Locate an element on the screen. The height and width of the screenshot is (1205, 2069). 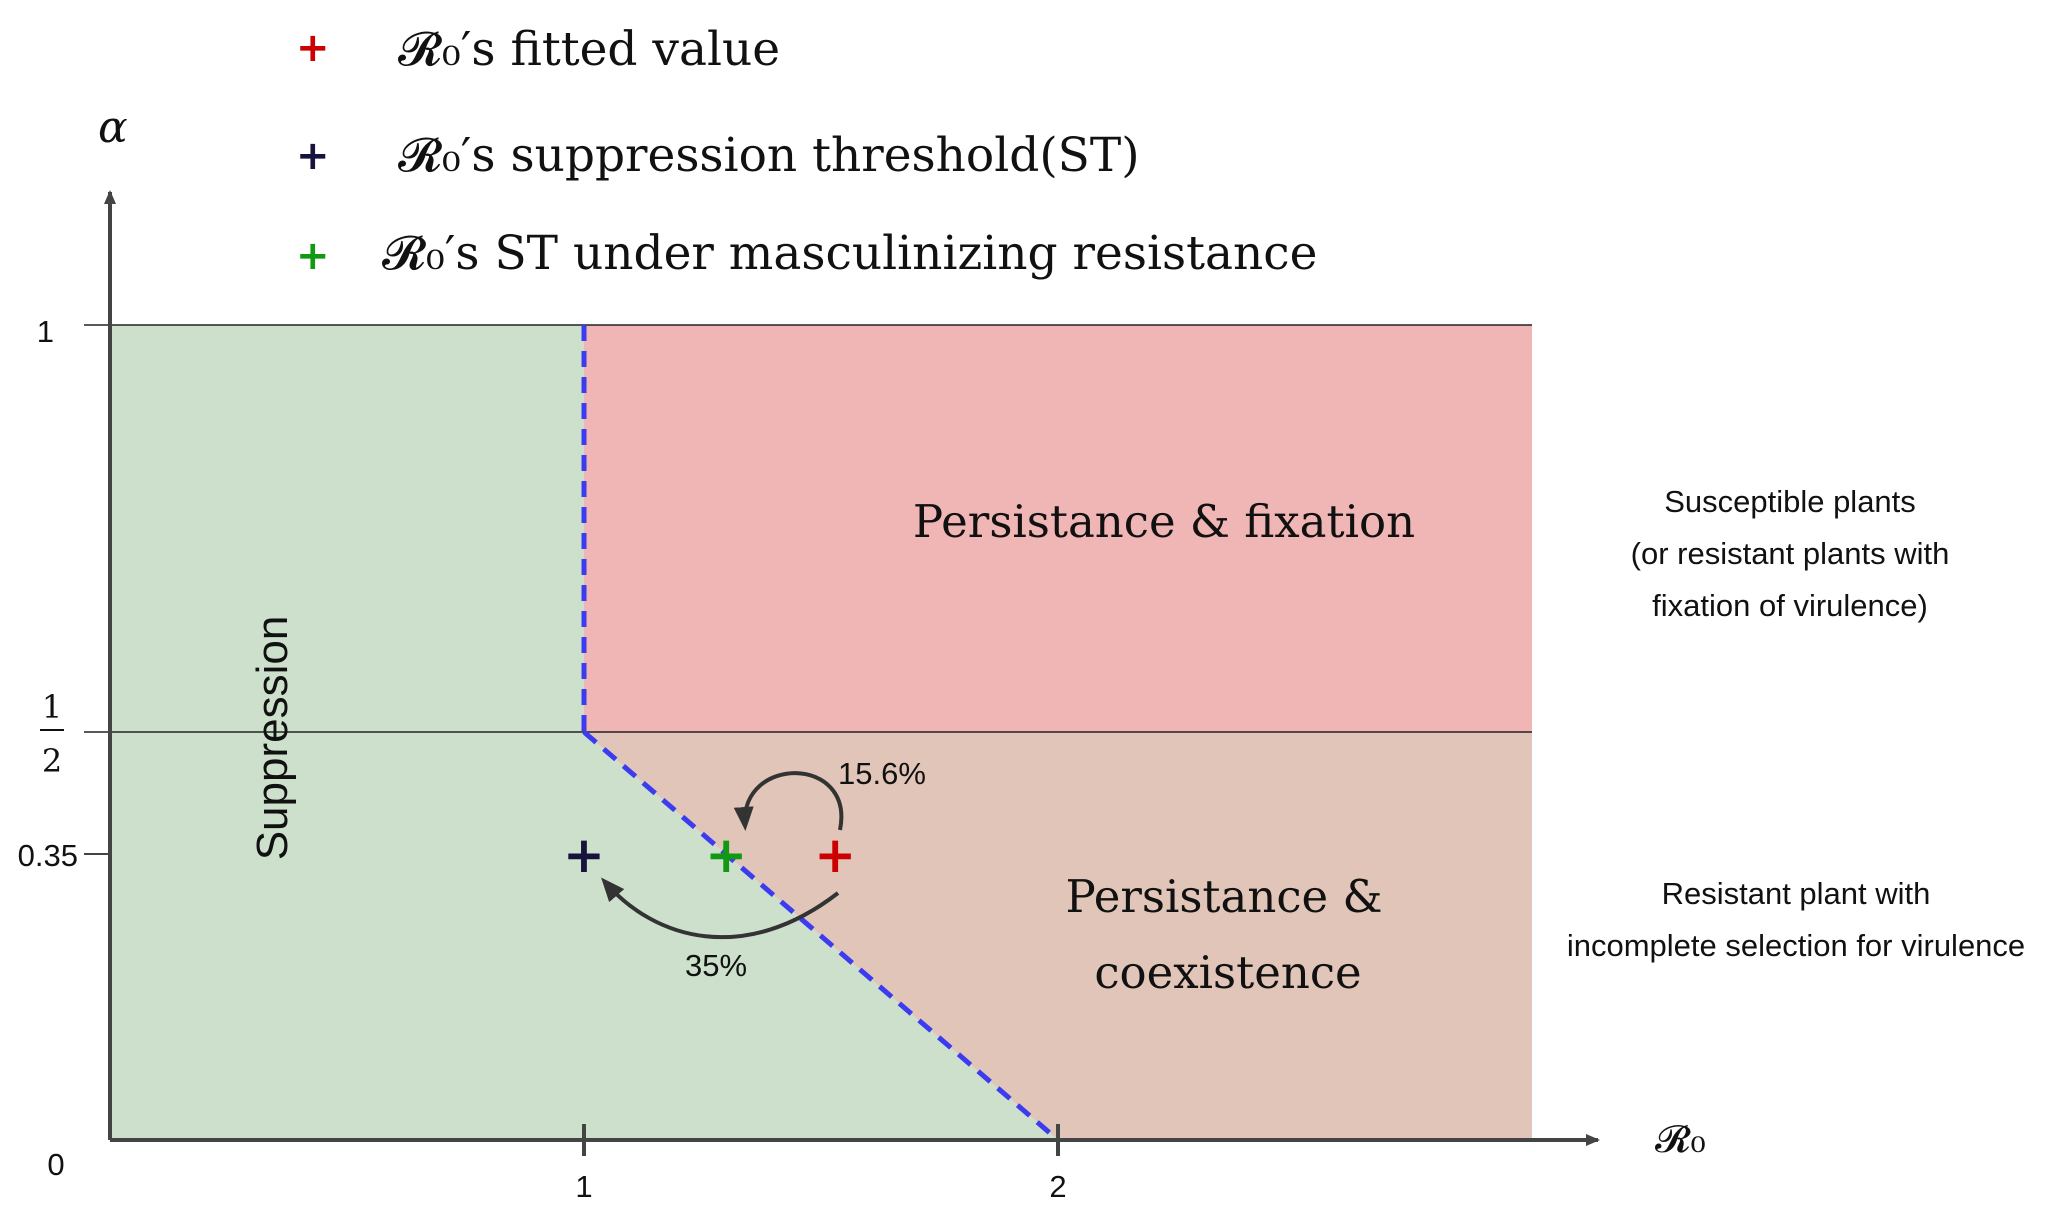
diagonal-boundary is located at coordinates (821, 936).